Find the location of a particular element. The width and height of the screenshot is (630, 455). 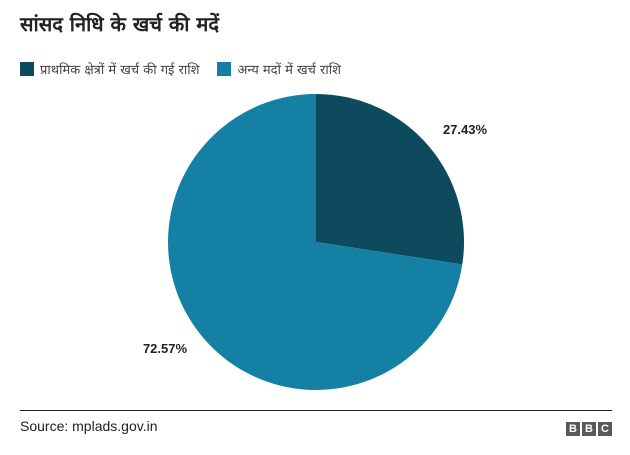

data-label-primary-sectors: 27.43% is located at coordinates (465, 129).